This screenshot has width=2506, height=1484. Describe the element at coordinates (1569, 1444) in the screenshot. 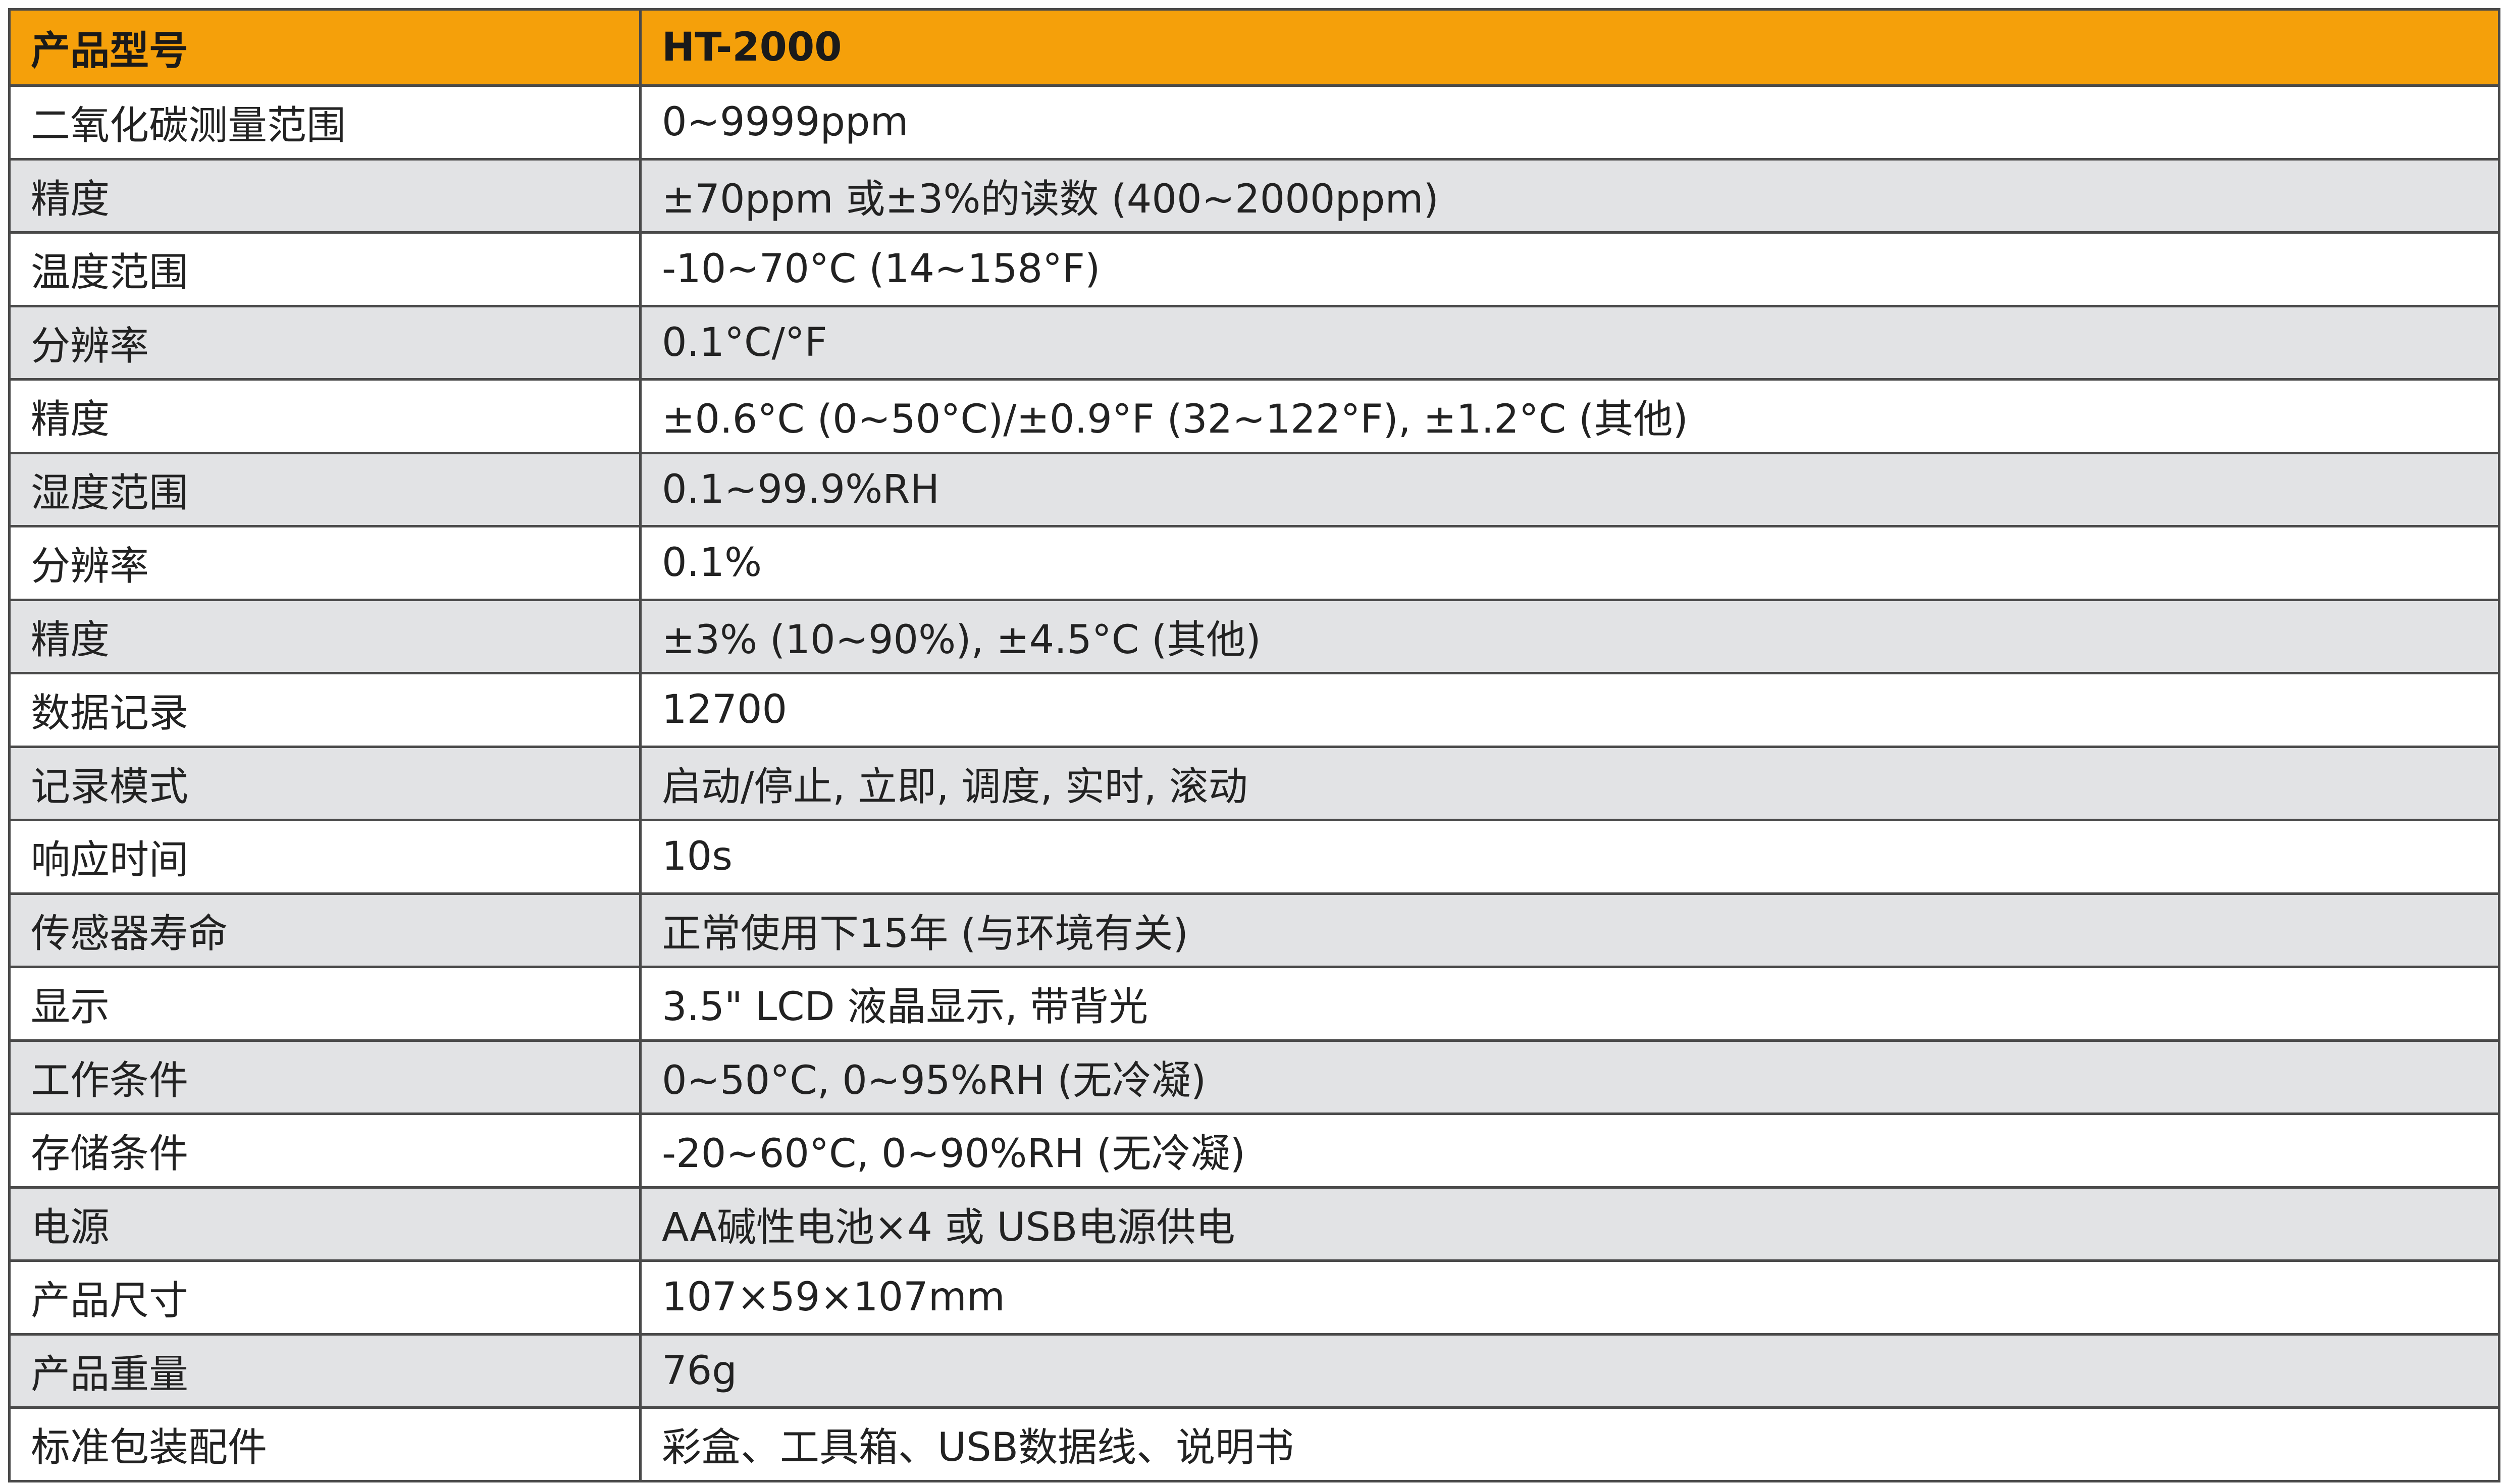

I see `row-value: 彩盒、工具箱、USB数据线、说明书` at that location.